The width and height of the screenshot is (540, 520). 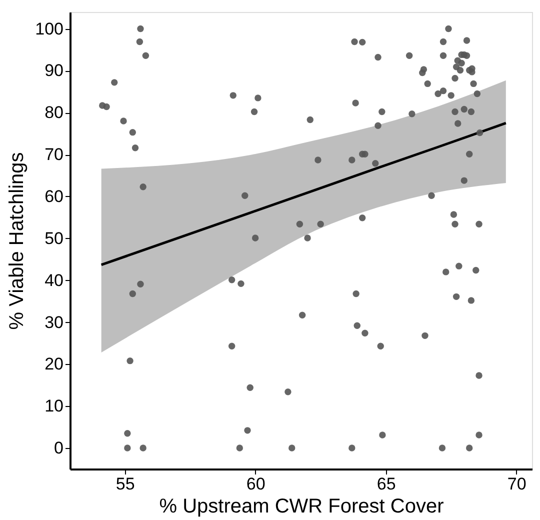 What do you see at coordinates (59, 448) in the screenshot?
I see `y-tick-label: 0` at bounding box center [59, 448].